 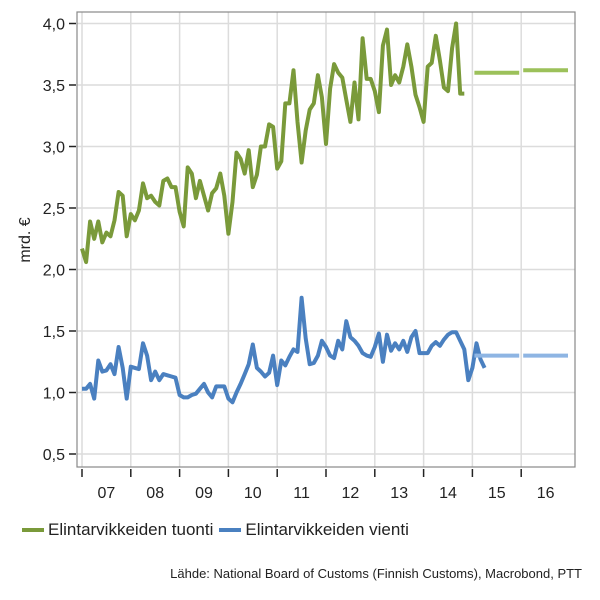 I want to click on x-axis: 07 08 09 10 11 12 13 14 15 16, so click(x=318, y=485).